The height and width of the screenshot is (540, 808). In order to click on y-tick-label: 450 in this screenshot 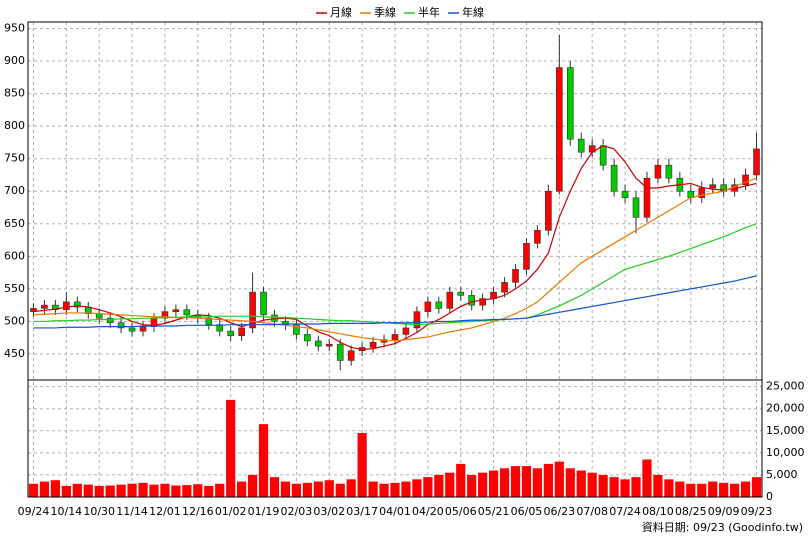, I will do `click(14, 353)`.